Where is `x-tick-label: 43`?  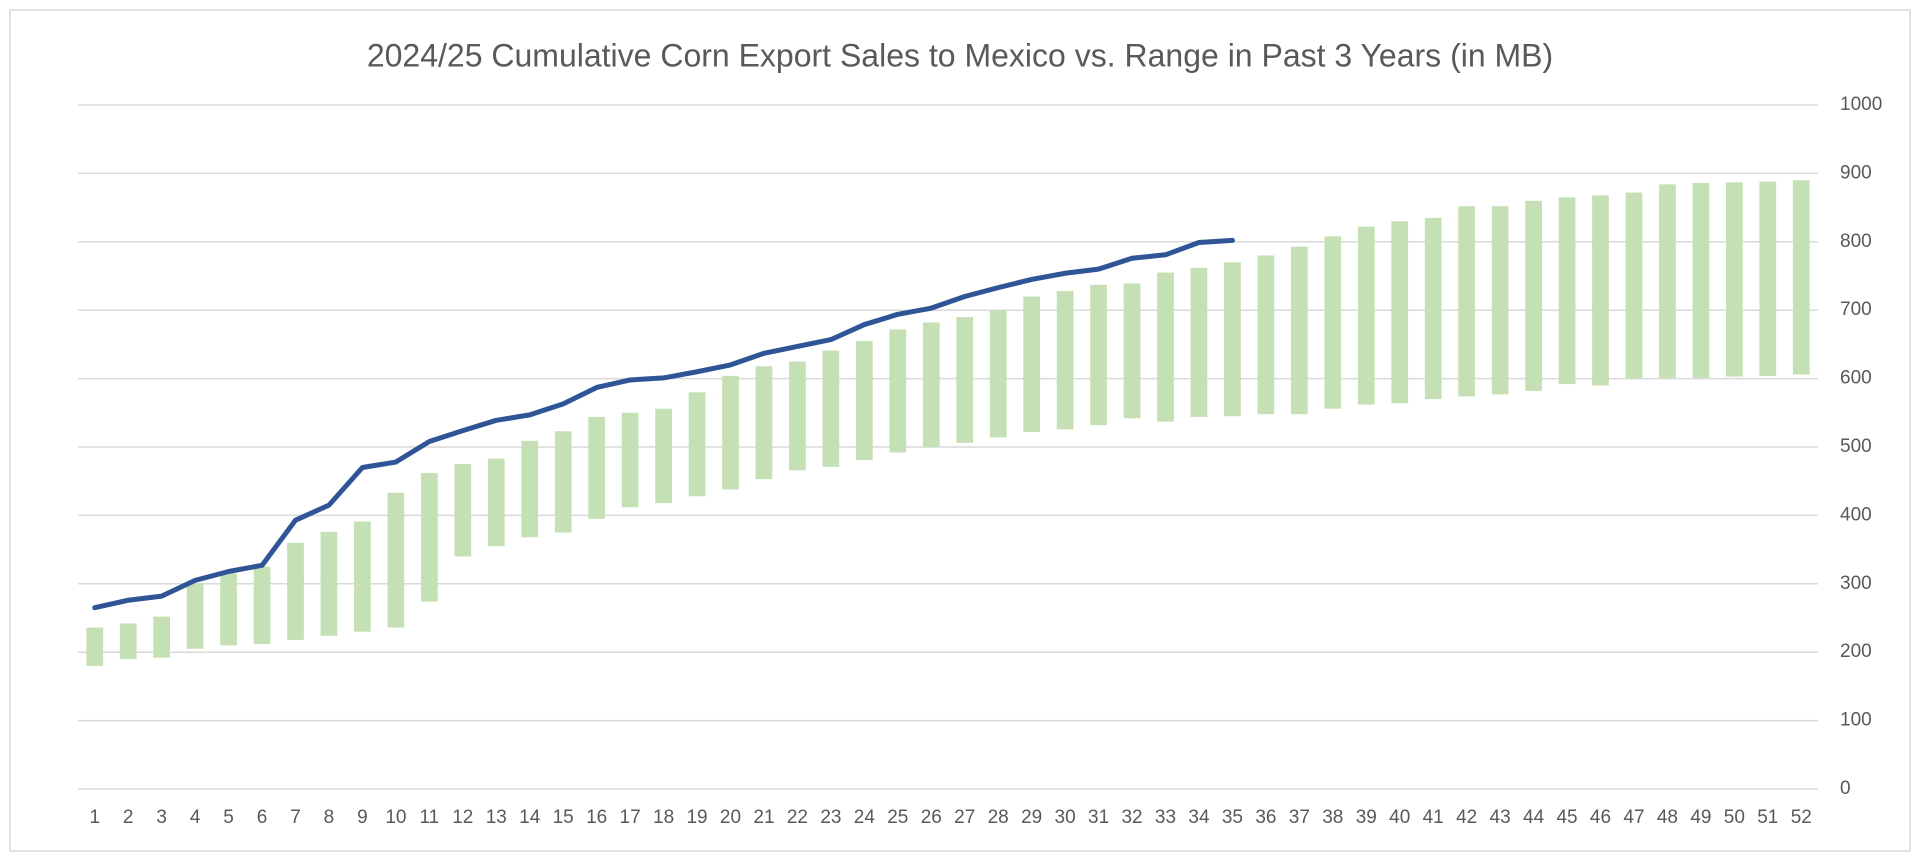
x-tick-label: 43 is located at coordinates (1500, 817).